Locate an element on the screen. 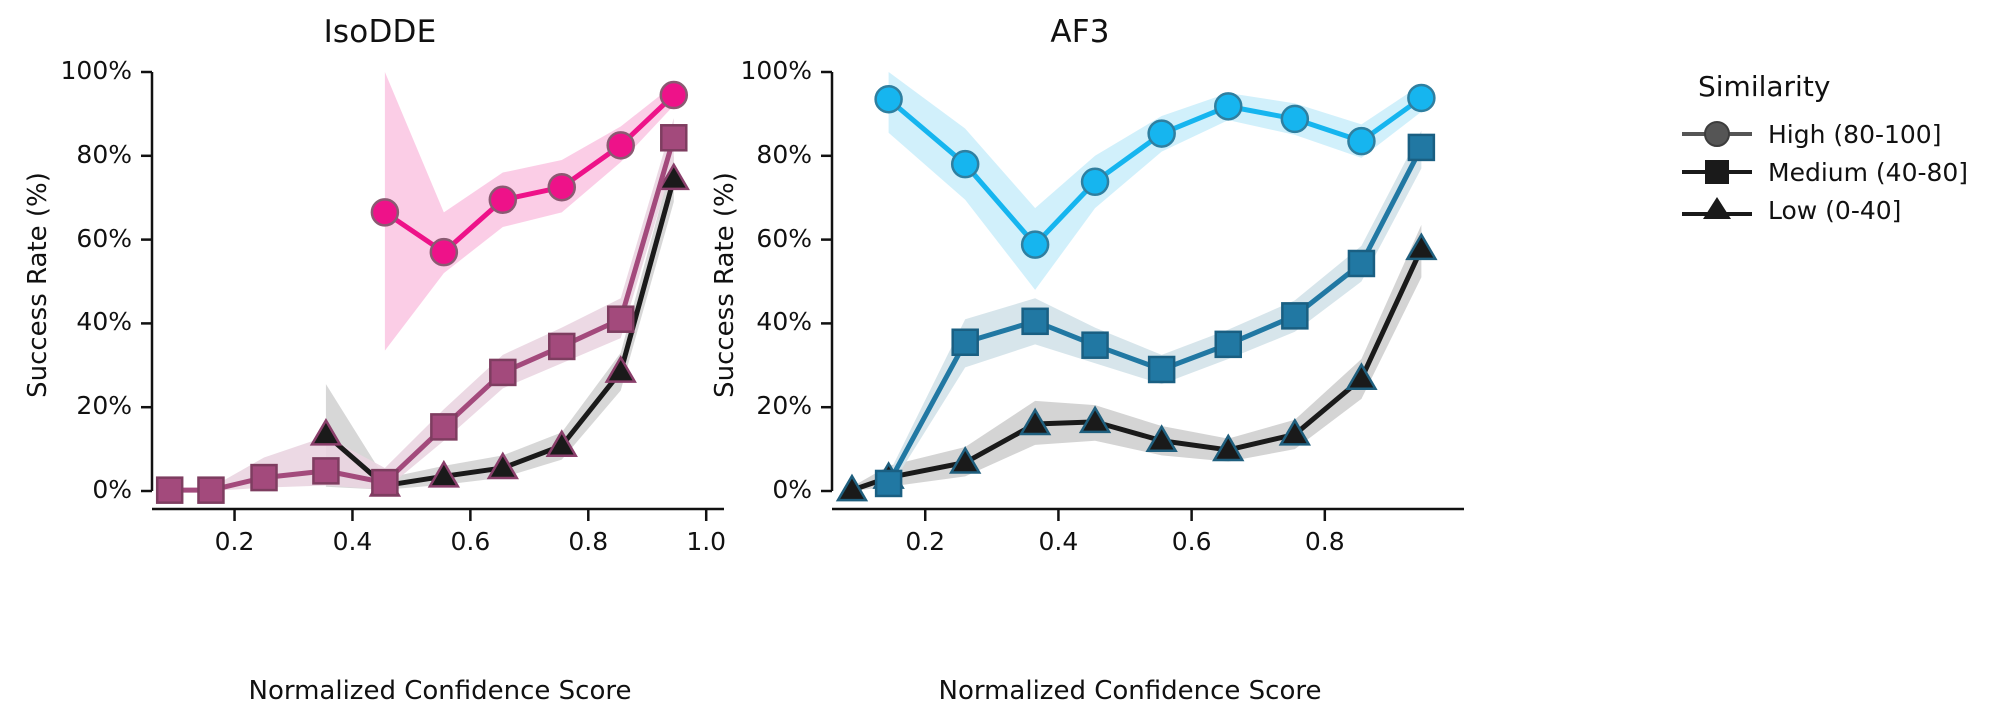 The image size is (2000, 725). legend-marker-triangle-icon is located at coordinates (1717, 210).